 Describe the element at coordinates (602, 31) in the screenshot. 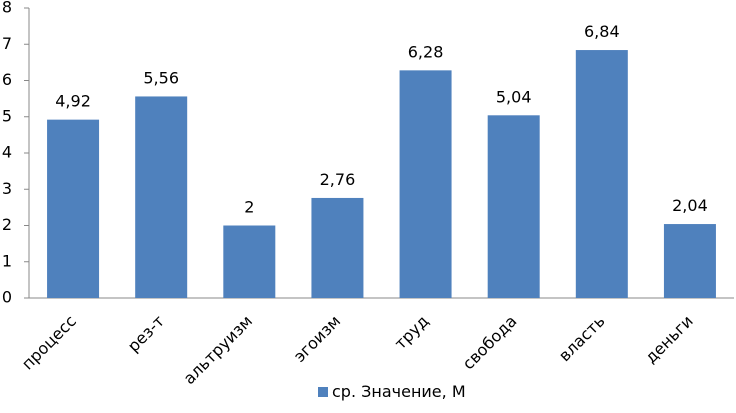

I see `data-label: 6,84` at that location.